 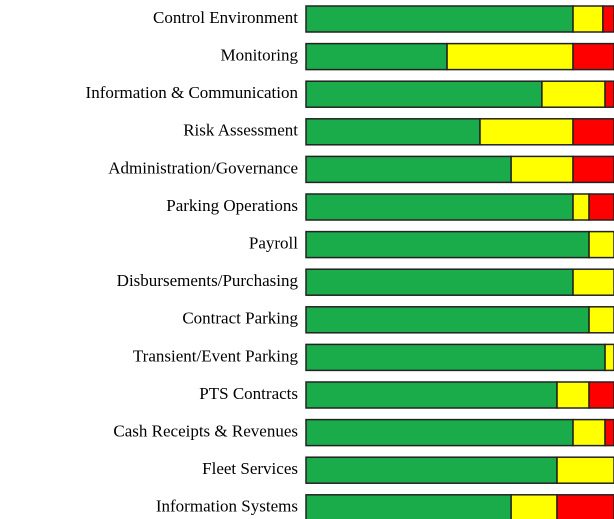 What do you see at coordinates (225, 17) in the screenshot?
I see `category-label: Control Environment` at bounding box center [225, 17].